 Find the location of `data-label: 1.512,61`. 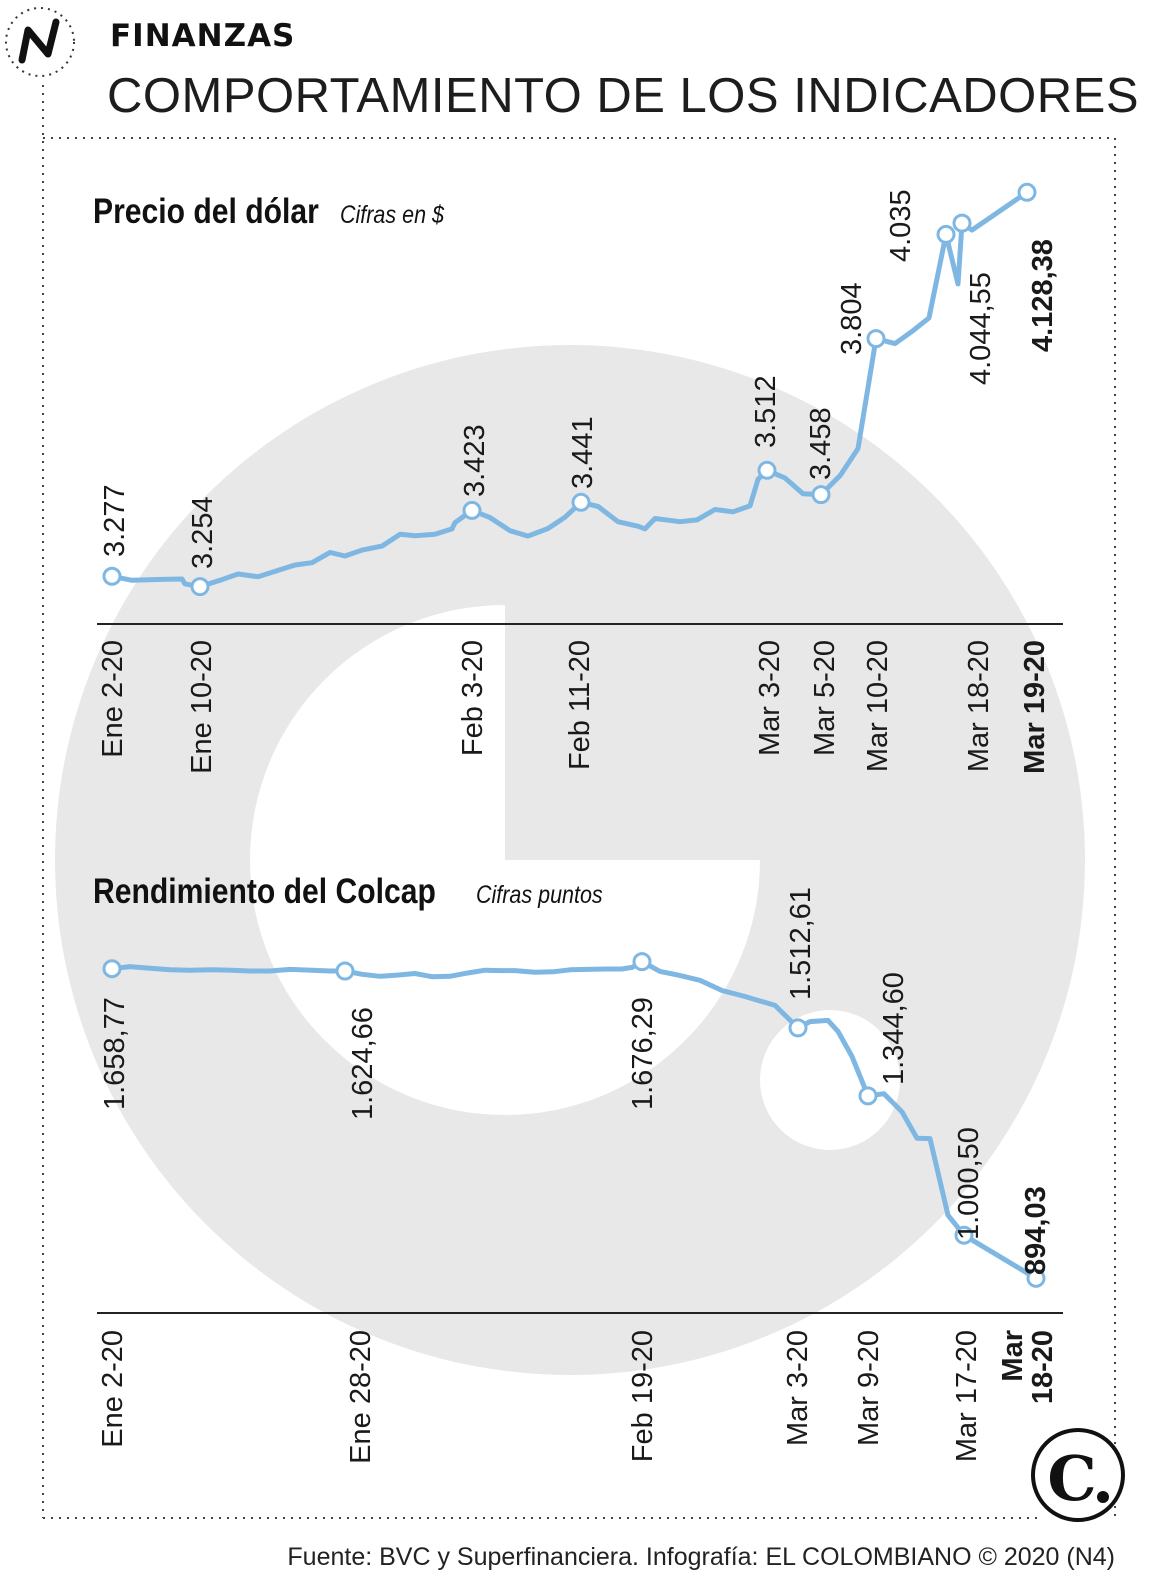

data-label: 1.512,61 is located at coordinates (801, 943).